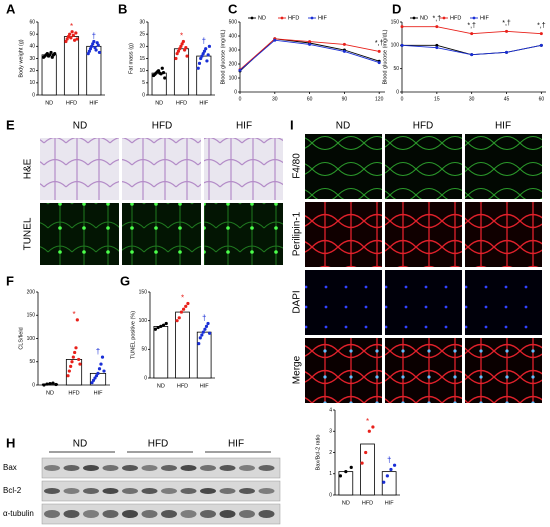 The image size is (550, 527). Describe the element at coordinates (330, 432) in the screenshot. I see `y-tick-label: 3` at that location.